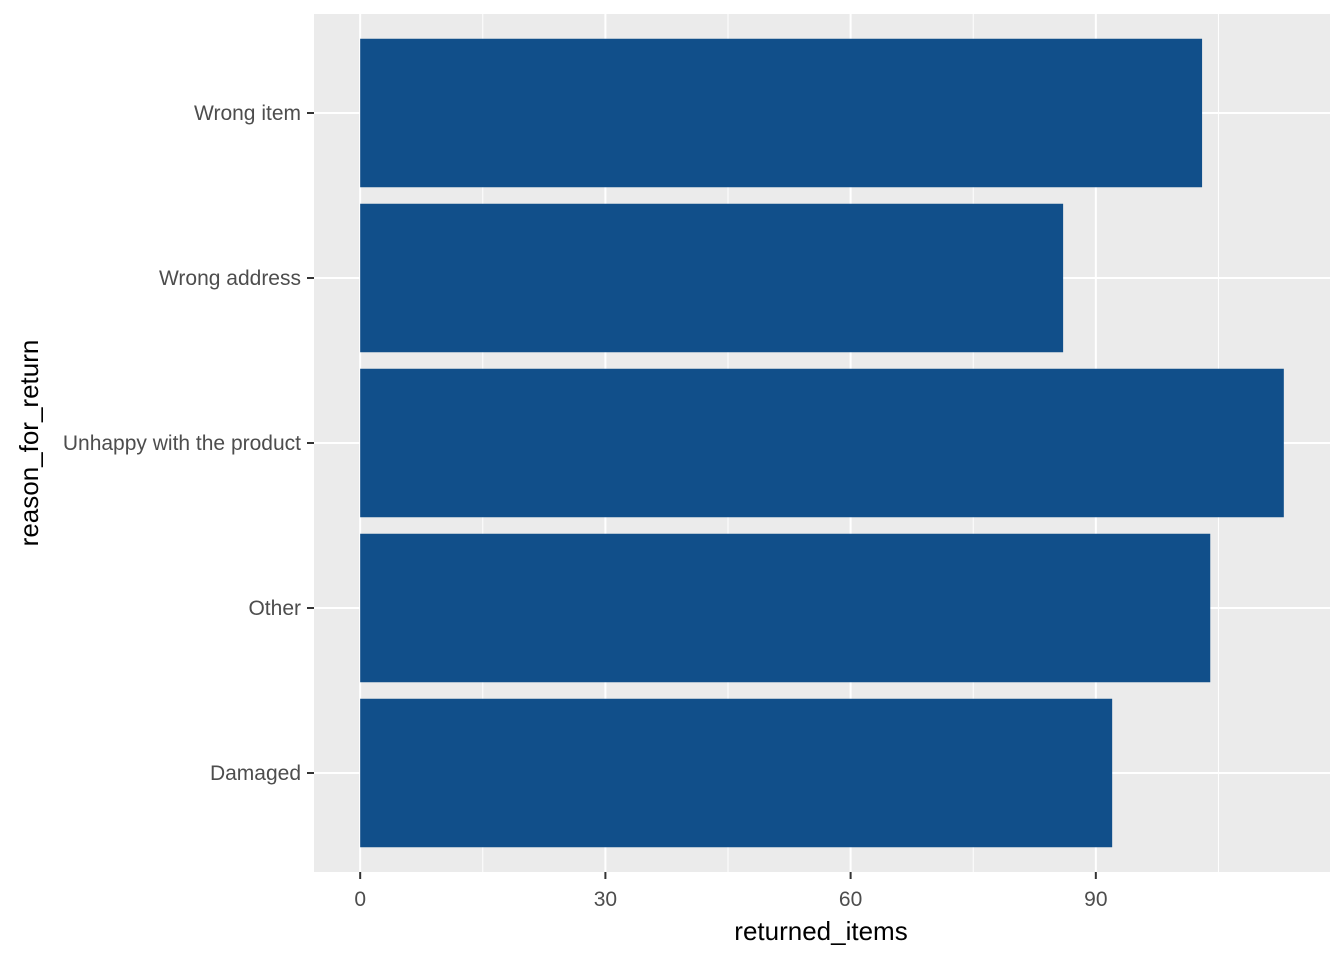 The image size is (1344, 960). I want to click on x-tick-label: 90, so click(1095, 899).